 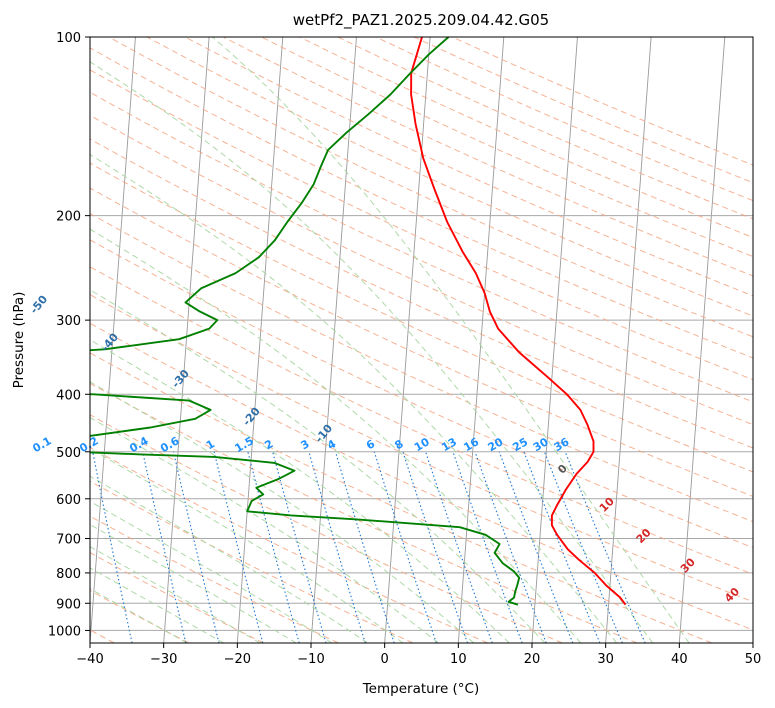 I want to click on y-tick-label: 600, so click(x=68, y=500).